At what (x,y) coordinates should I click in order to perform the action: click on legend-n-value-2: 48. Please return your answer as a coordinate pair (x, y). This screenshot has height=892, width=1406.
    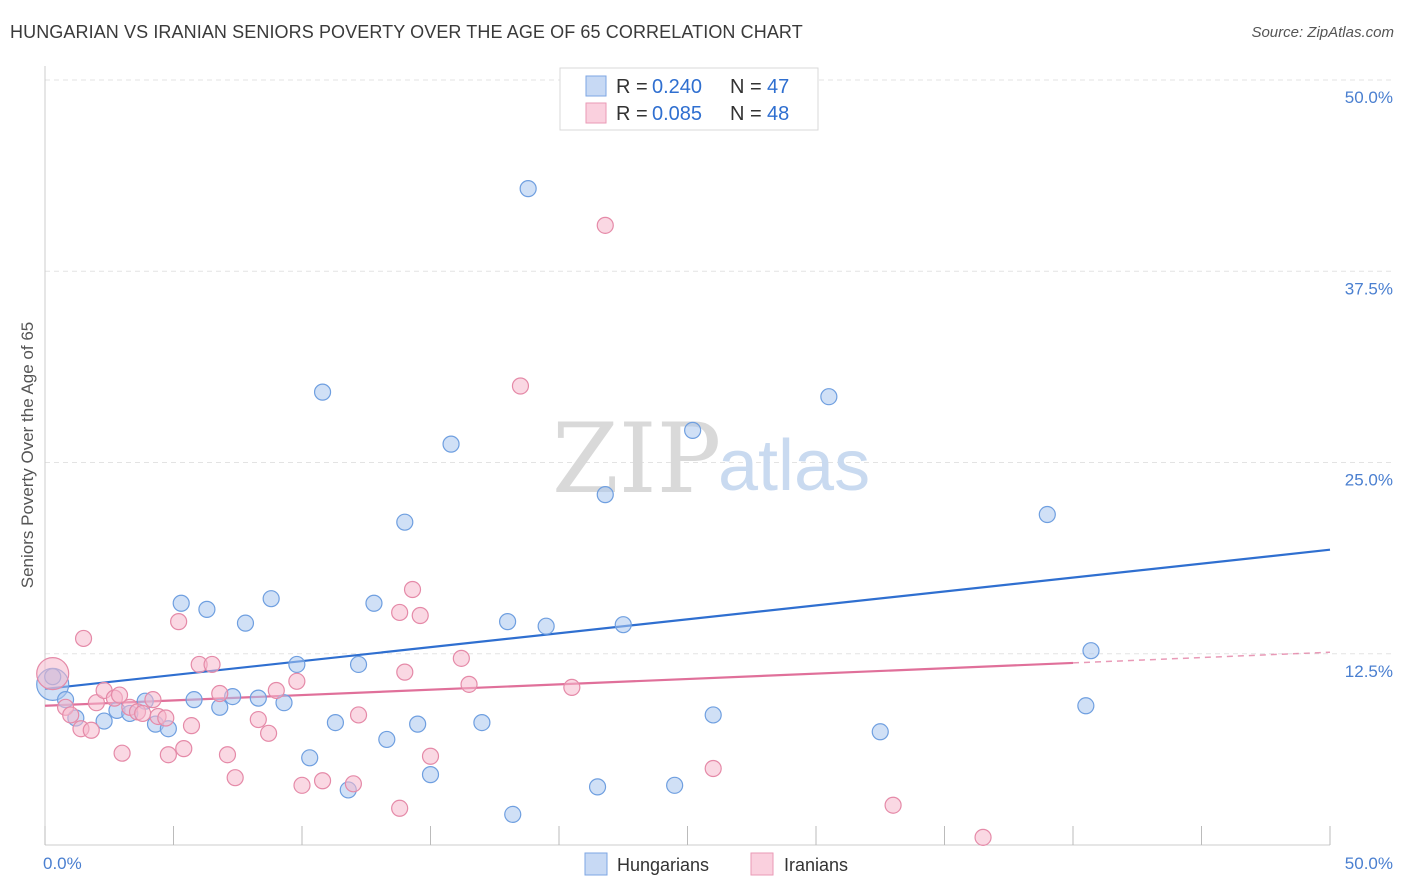
    Looking at the image, I should click on (778, 114).